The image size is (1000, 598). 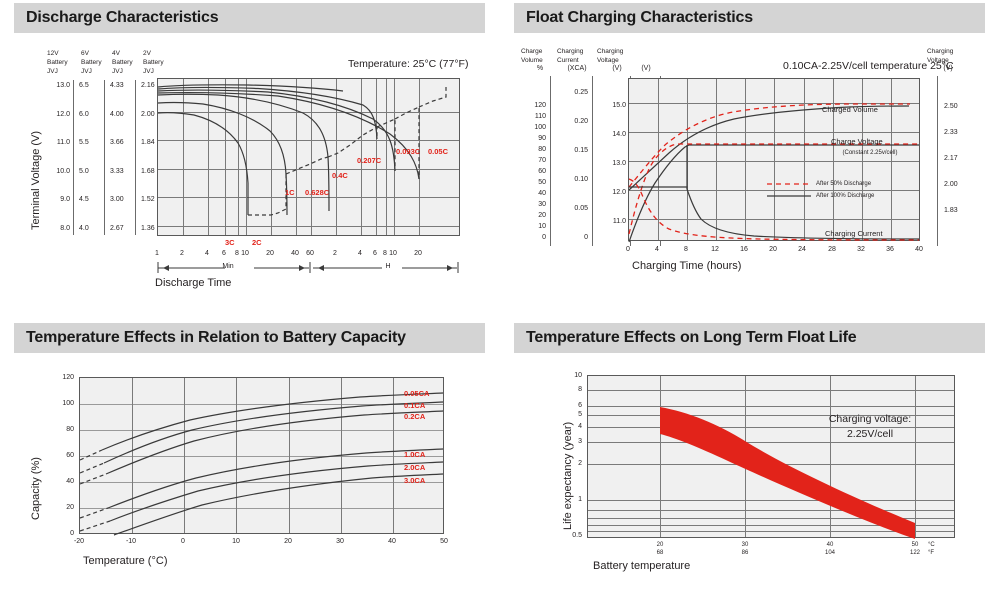 I want to click on x-tick: 36, so click(x=890, y=249).